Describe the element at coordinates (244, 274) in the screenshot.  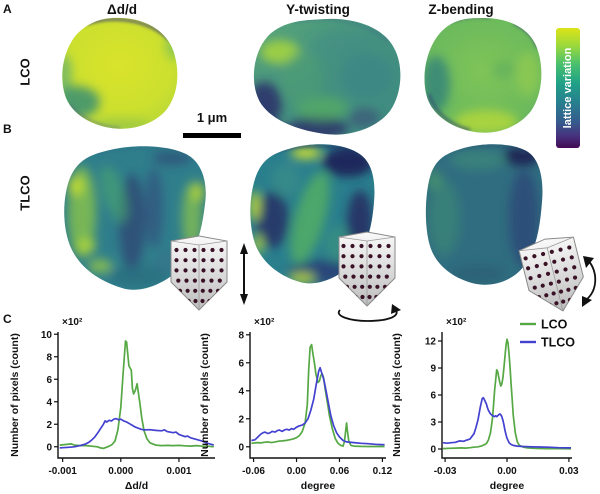
I see `updown-arrow-icon` at that location.